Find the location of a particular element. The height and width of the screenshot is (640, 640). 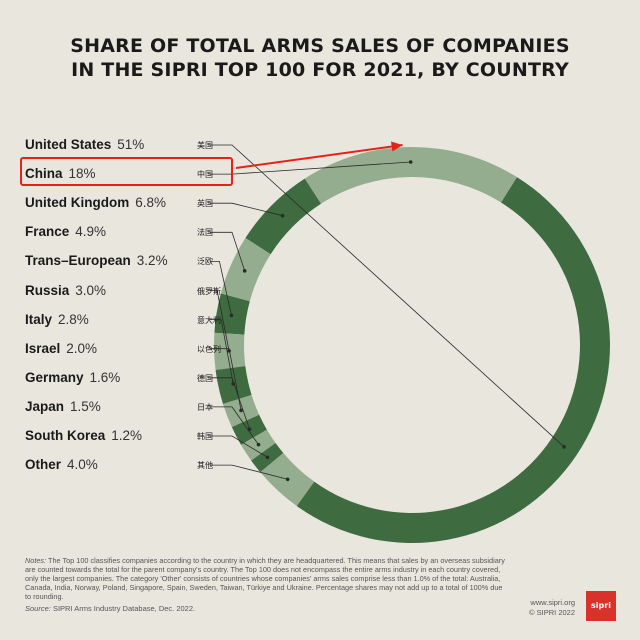

legend-country: Israel is located at coordinates (43, 348).